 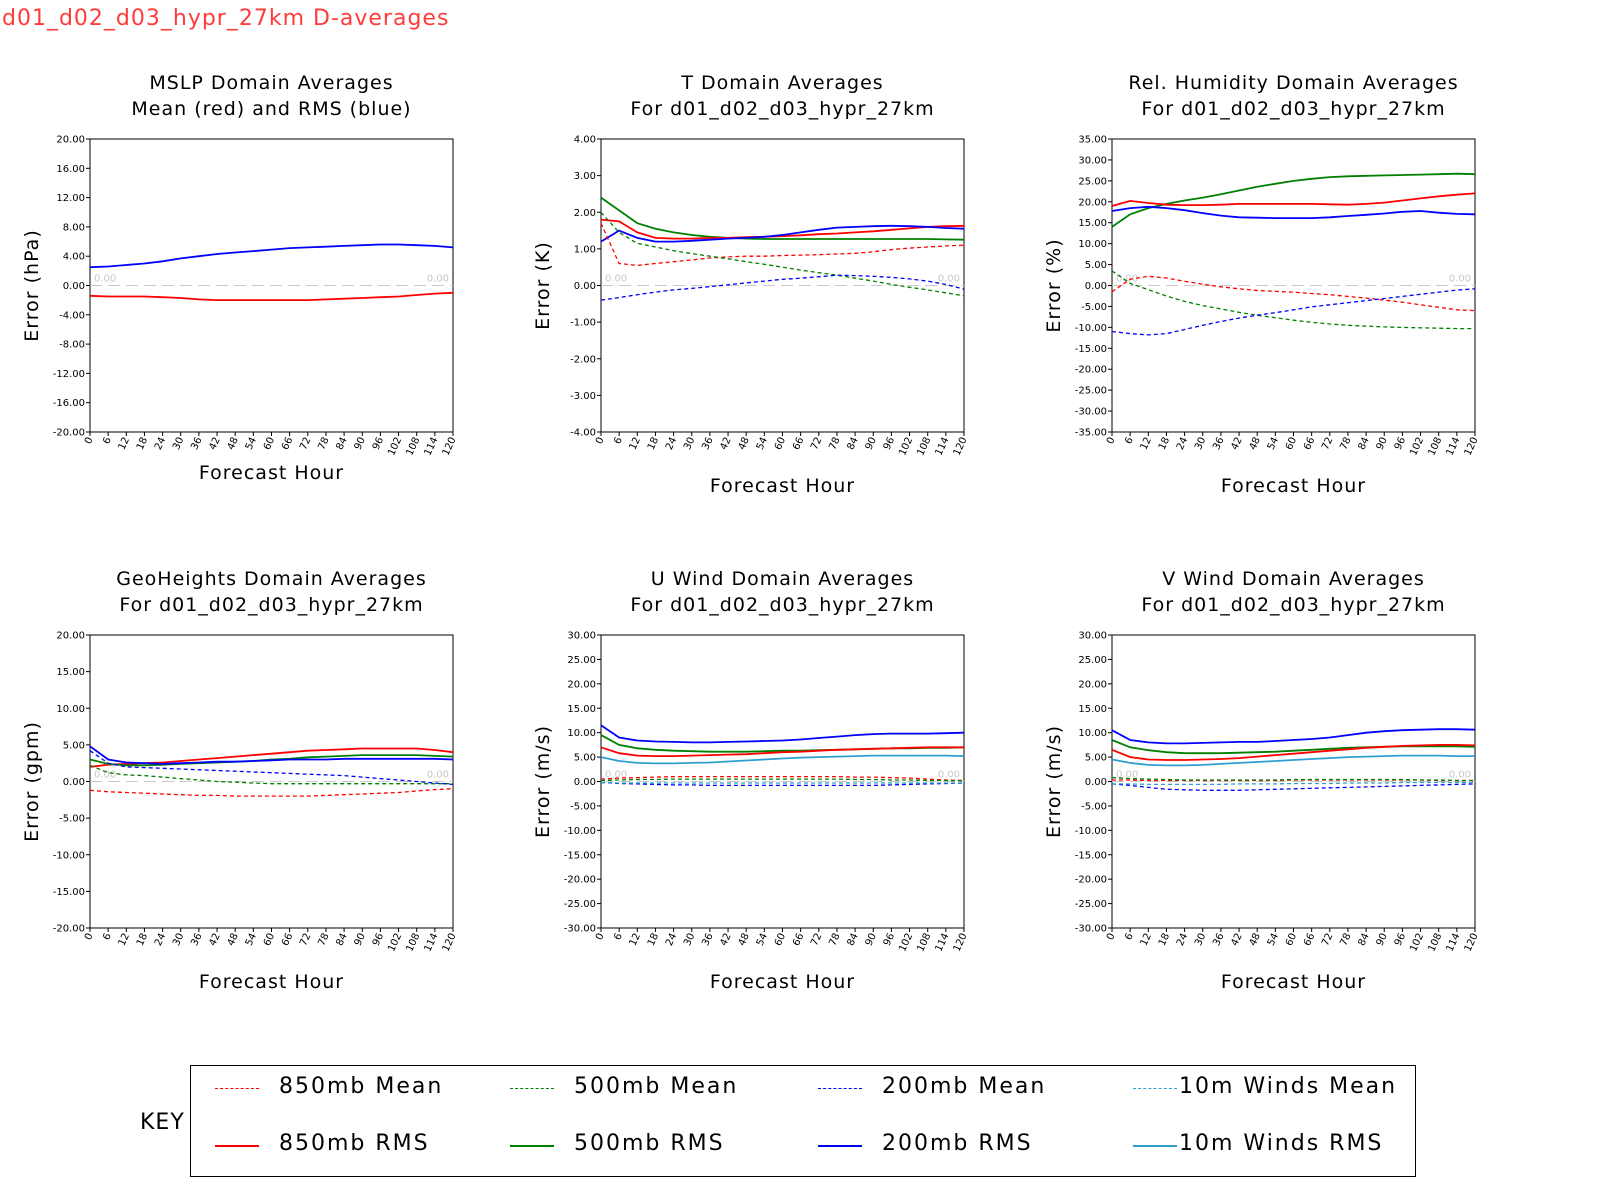 I want to click on x-tick-label: 18, so click(x=142, y=940).